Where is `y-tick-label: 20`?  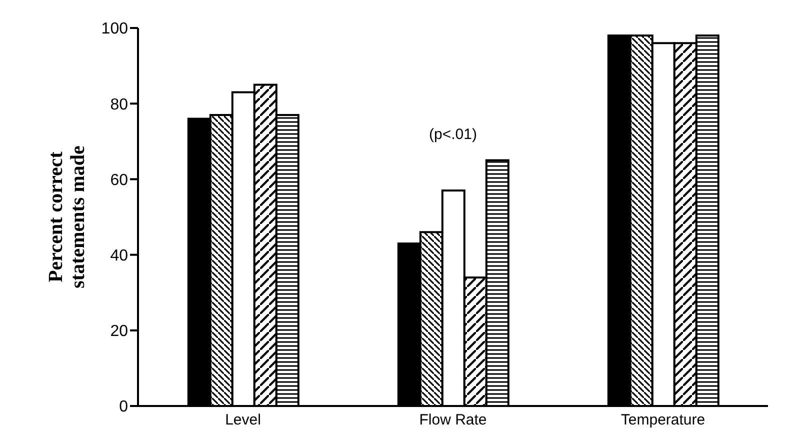 y-tick-label: 20 is located at coordinates (119, 331).